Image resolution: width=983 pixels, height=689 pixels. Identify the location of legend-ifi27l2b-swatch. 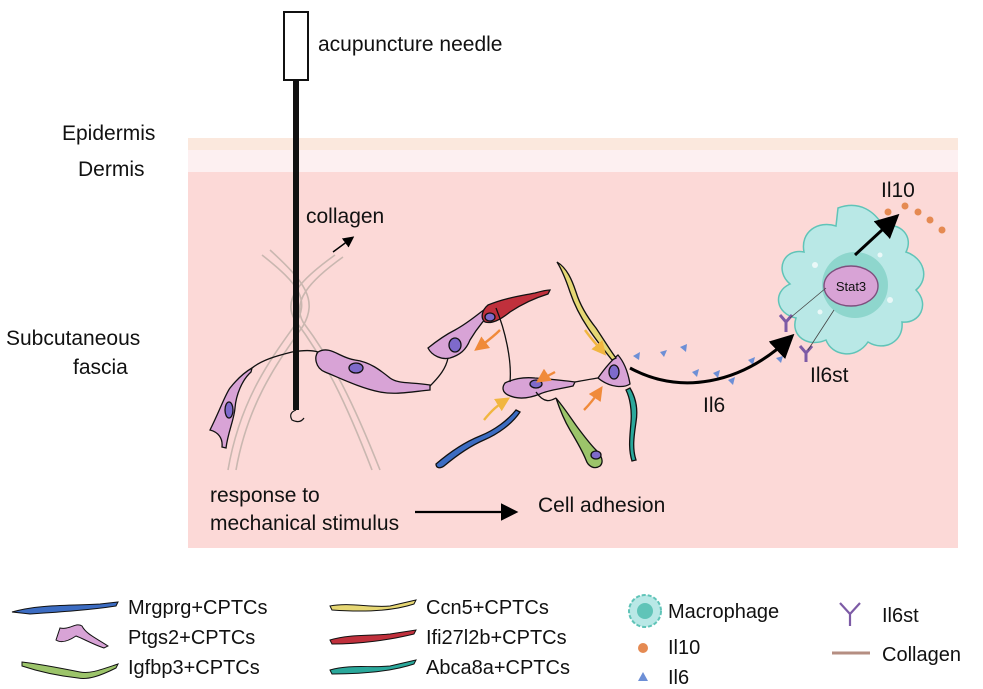
(373, 637).